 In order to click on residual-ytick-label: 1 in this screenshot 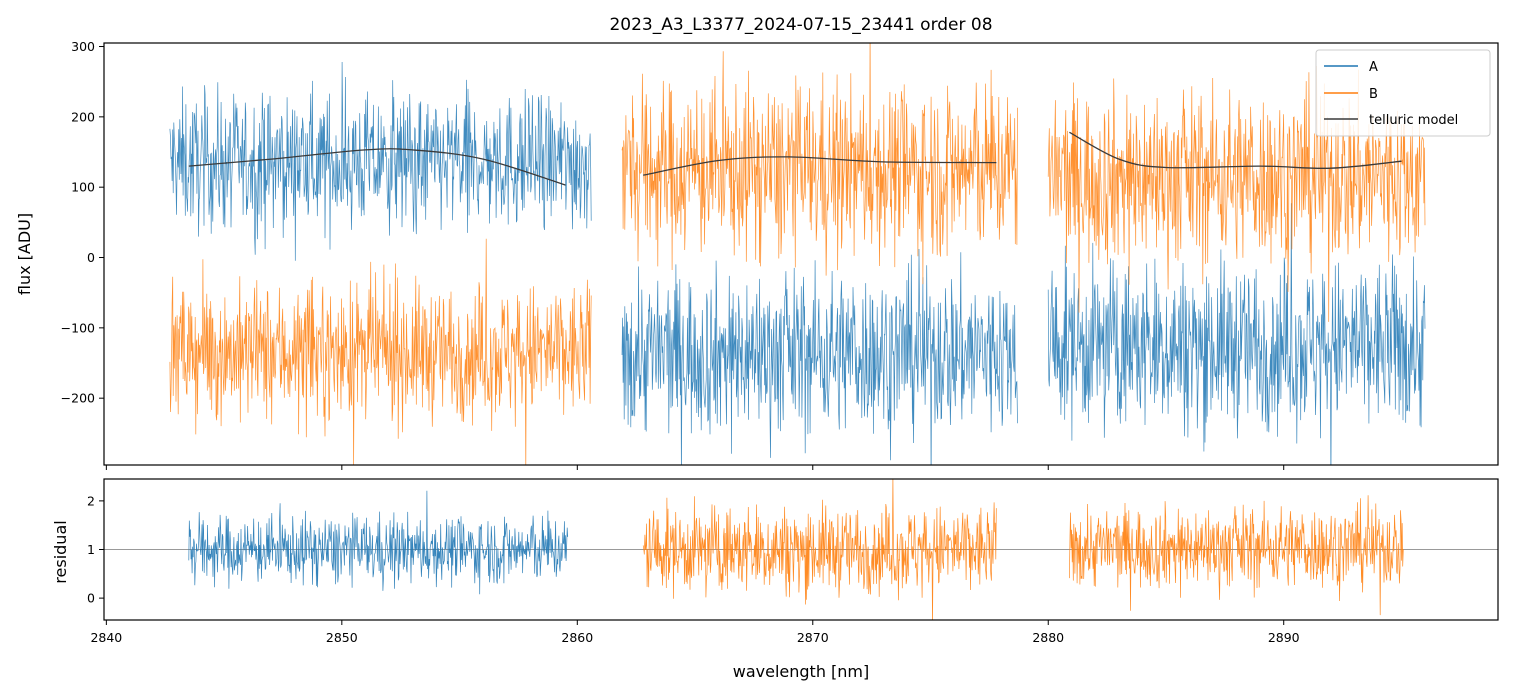, I will do `click(91, 549)`.